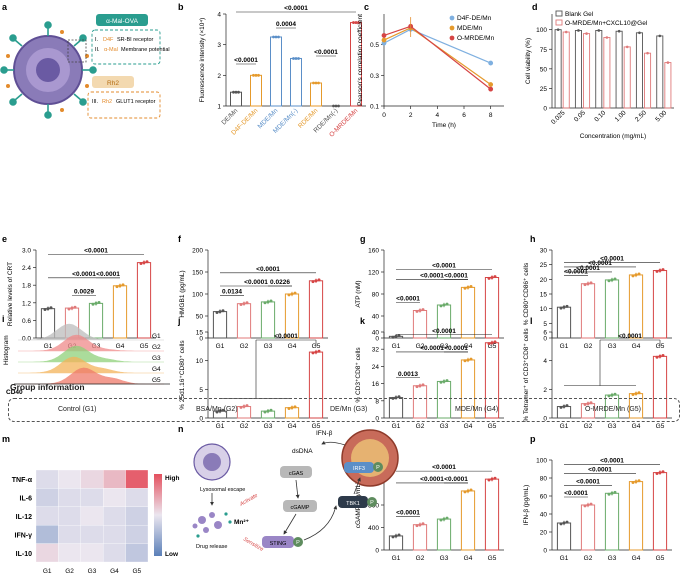 Image resolution: width=685 pixels, height=576 pixels. I want to click on panel-letter-h: h, so click(533, 239).